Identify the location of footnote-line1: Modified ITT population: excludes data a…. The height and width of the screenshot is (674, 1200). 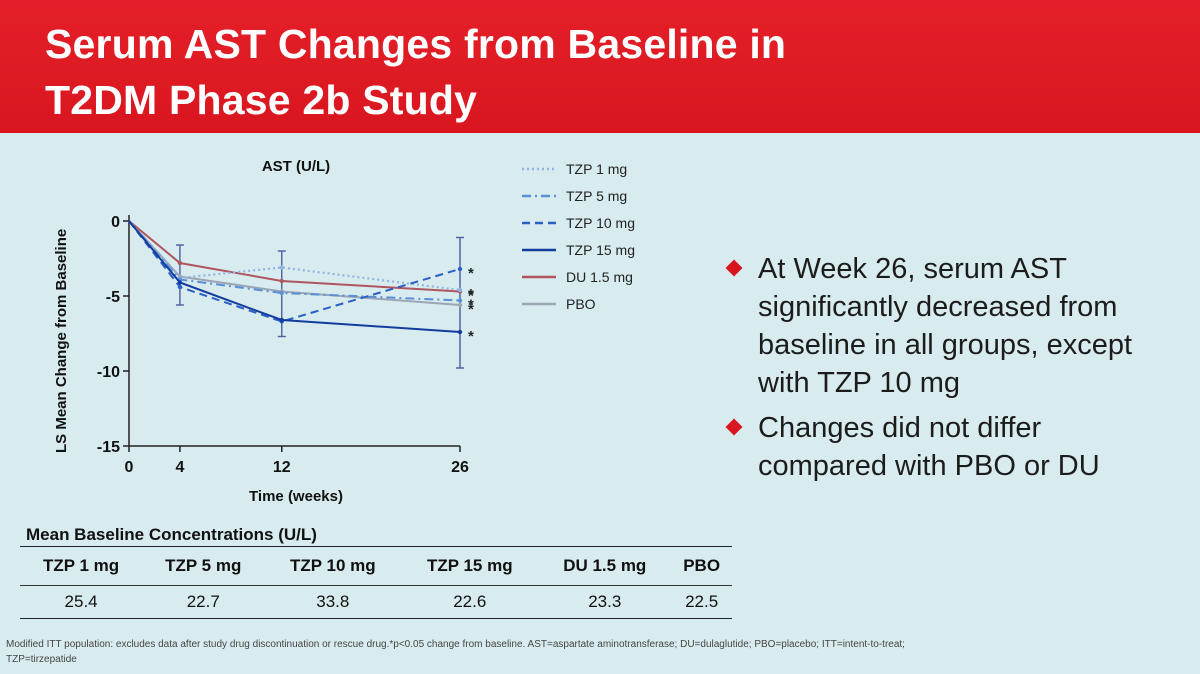
(455, 644).